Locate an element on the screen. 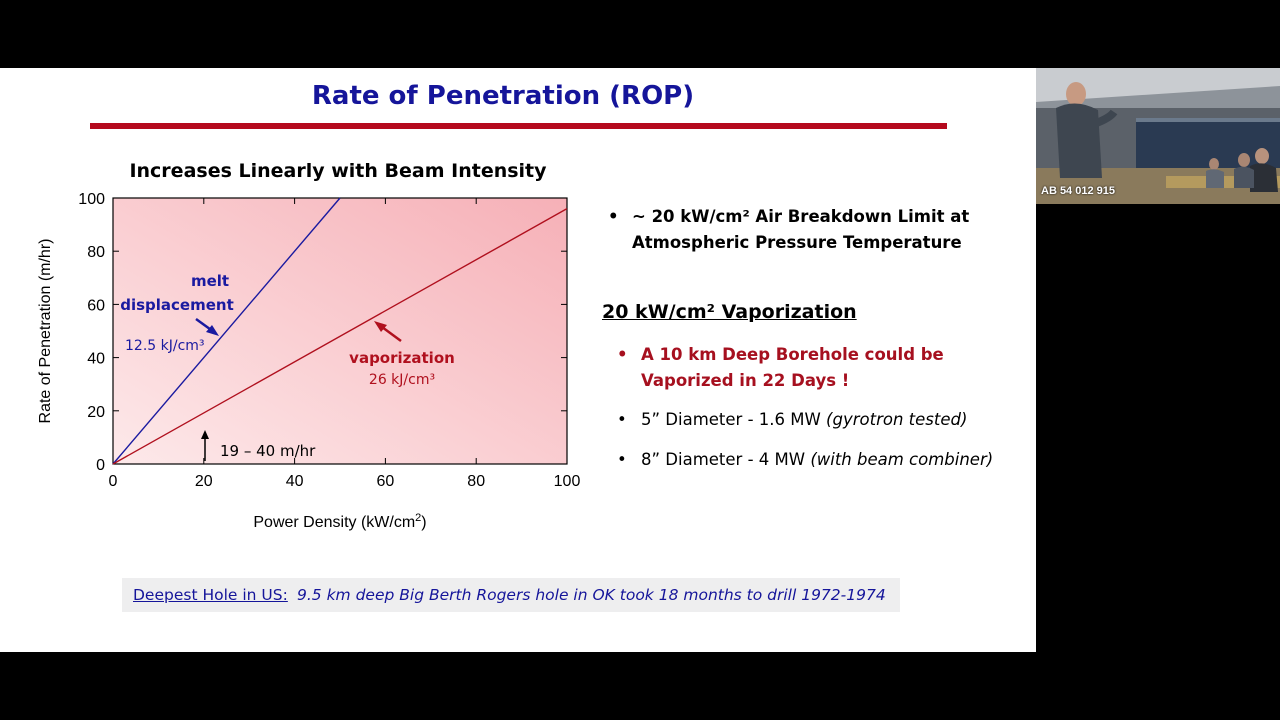  x-tick-label: 80 is located at coordinates (476, 481).